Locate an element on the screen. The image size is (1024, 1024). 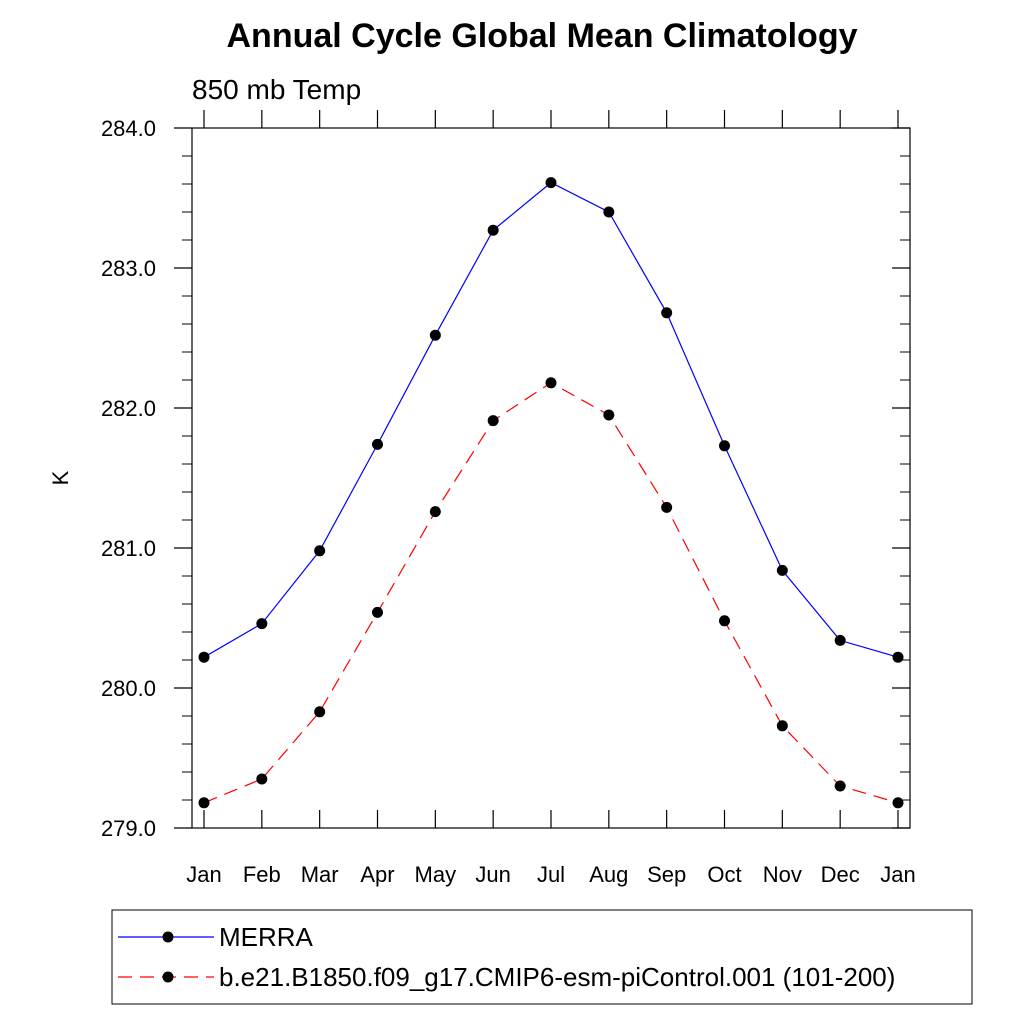
x-tick-label: Feb is located at coordinates (262, 874).